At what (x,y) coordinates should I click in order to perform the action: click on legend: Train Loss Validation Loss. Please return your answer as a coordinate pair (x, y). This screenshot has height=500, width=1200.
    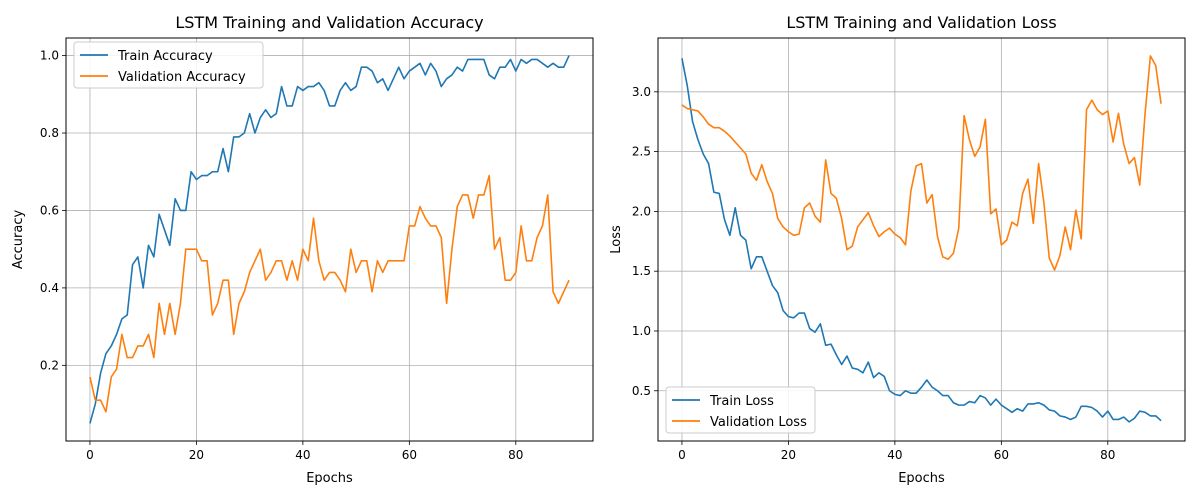
    Looking at the image, I should click on (740, 410).